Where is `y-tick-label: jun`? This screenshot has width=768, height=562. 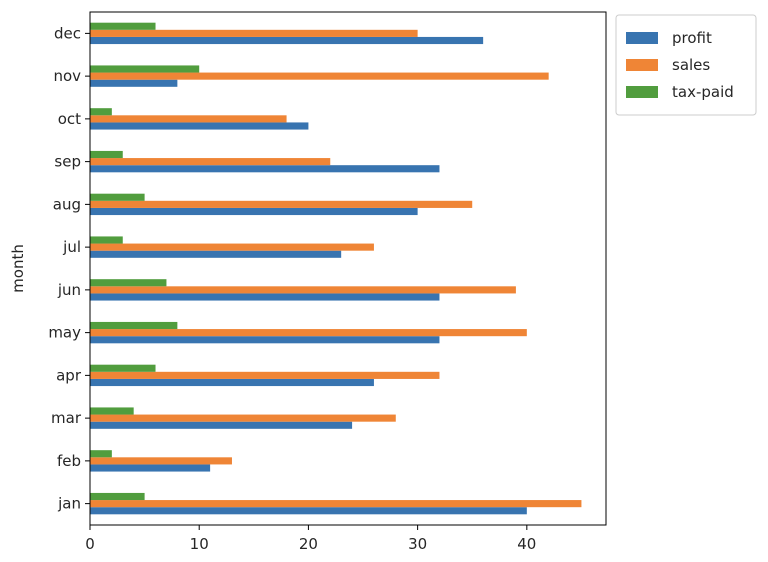 y-tick-label: jun is located at coordinates (69, 290).